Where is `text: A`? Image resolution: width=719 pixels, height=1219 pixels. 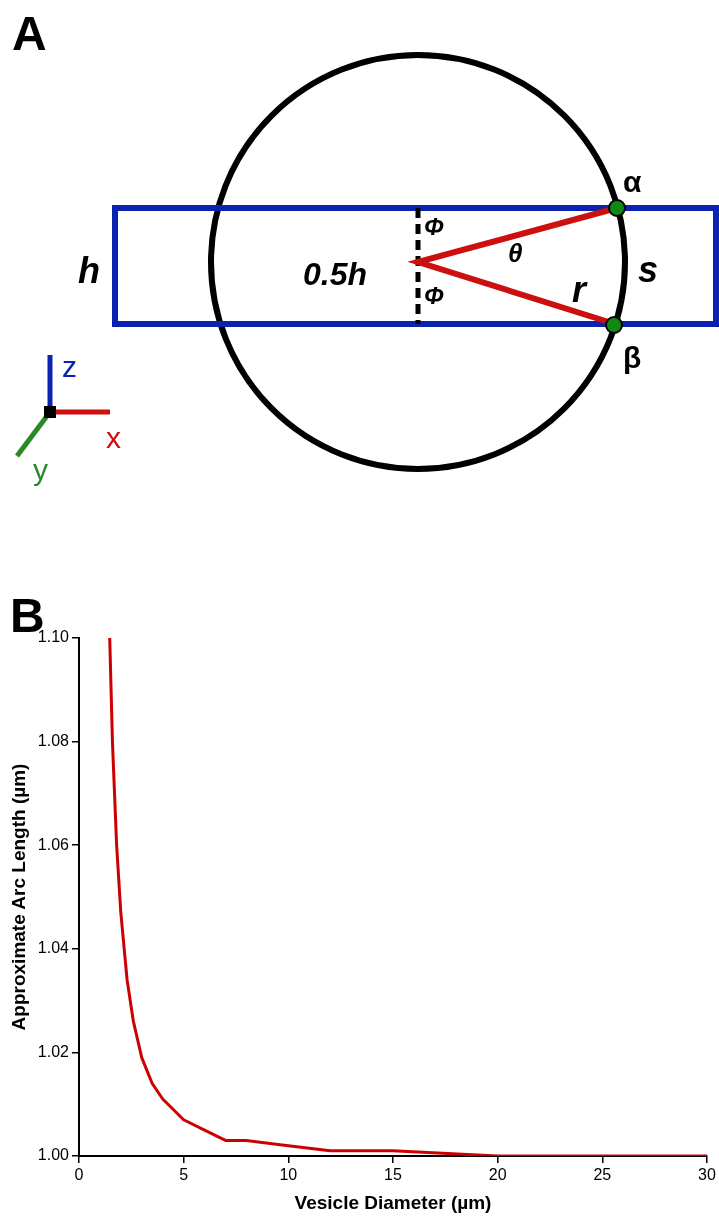 text: A is located at coordinates (29, 33).